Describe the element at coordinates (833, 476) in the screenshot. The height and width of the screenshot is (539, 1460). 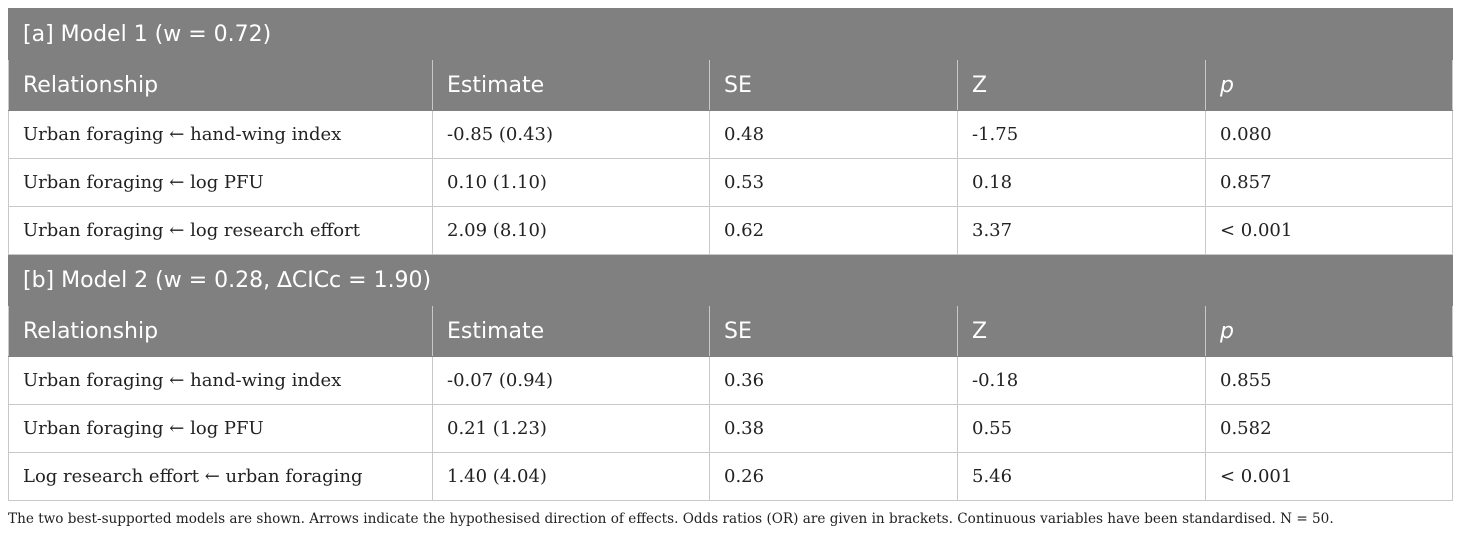
I see `cell-se: 0.26` at that location.